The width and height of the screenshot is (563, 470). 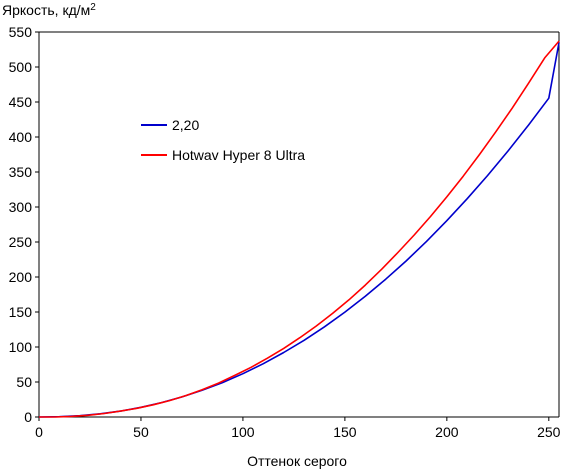 I want to click on y-tick-label: 550, so click(x=21, y=32).